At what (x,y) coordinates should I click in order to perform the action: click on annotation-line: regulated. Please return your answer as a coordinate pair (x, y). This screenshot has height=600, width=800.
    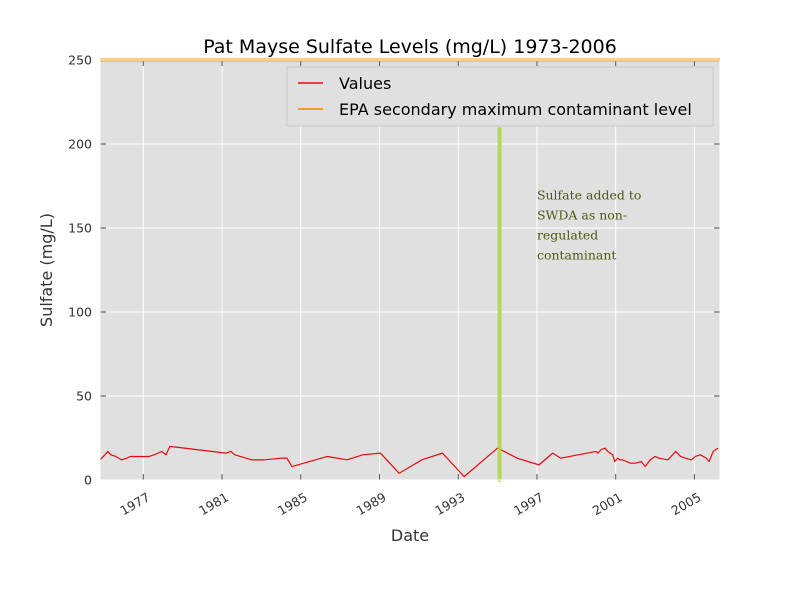
    Looking at the image, I should click on (567, 234).